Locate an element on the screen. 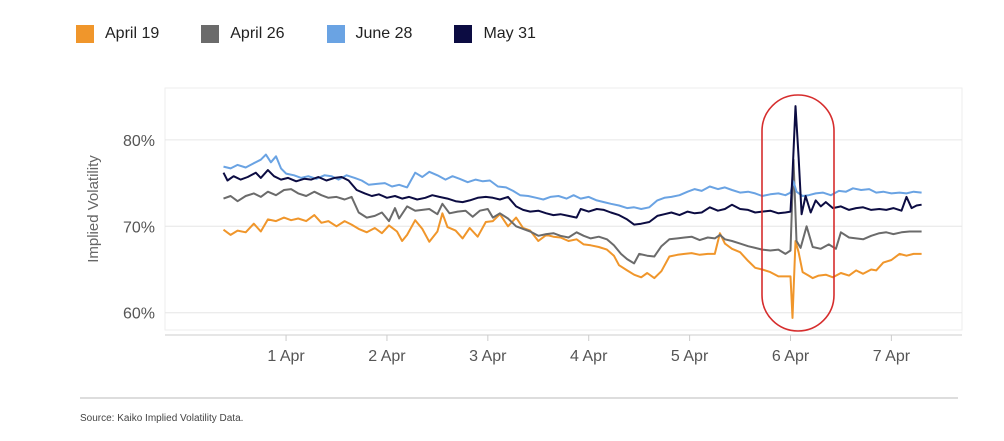  legend-item: April 26 is located at coordinates (243, 34).